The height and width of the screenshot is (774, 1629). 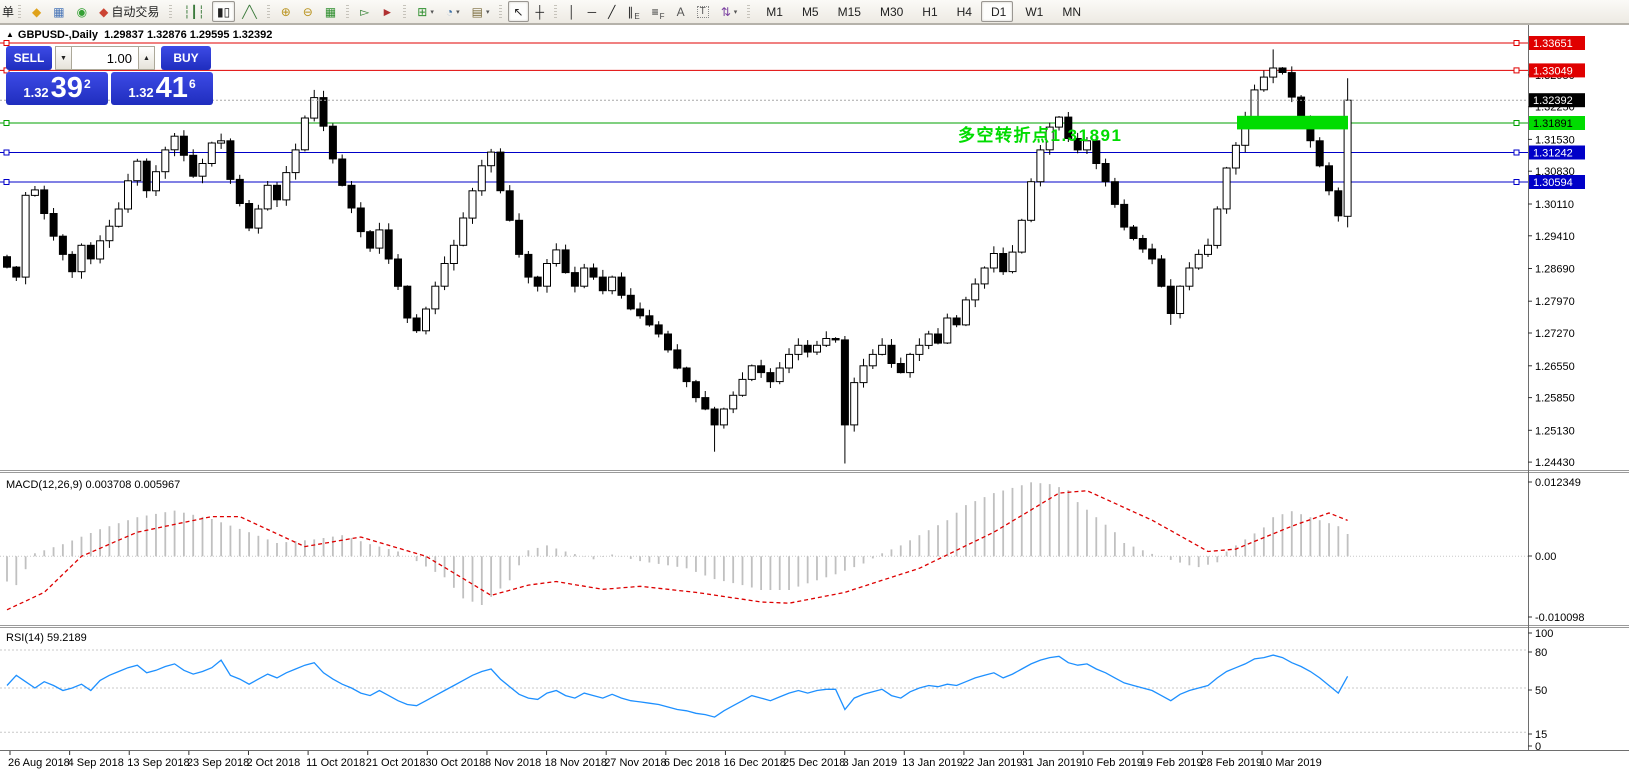 What do you see at coordinates (249, 11) in the screenshot?
I see `line-chart-icon-button: ╱╲` at bounding box center [249, 11].